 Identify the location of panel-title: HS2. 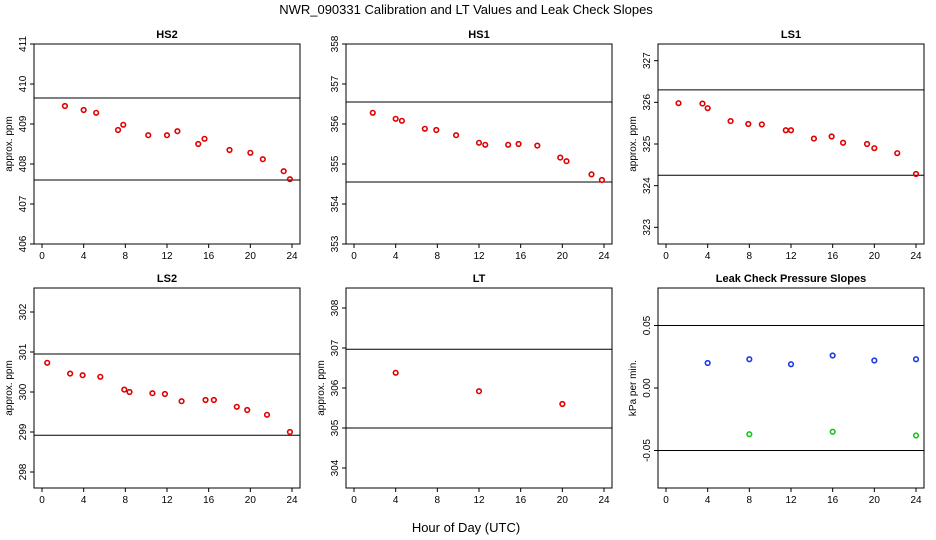
(166, 35).